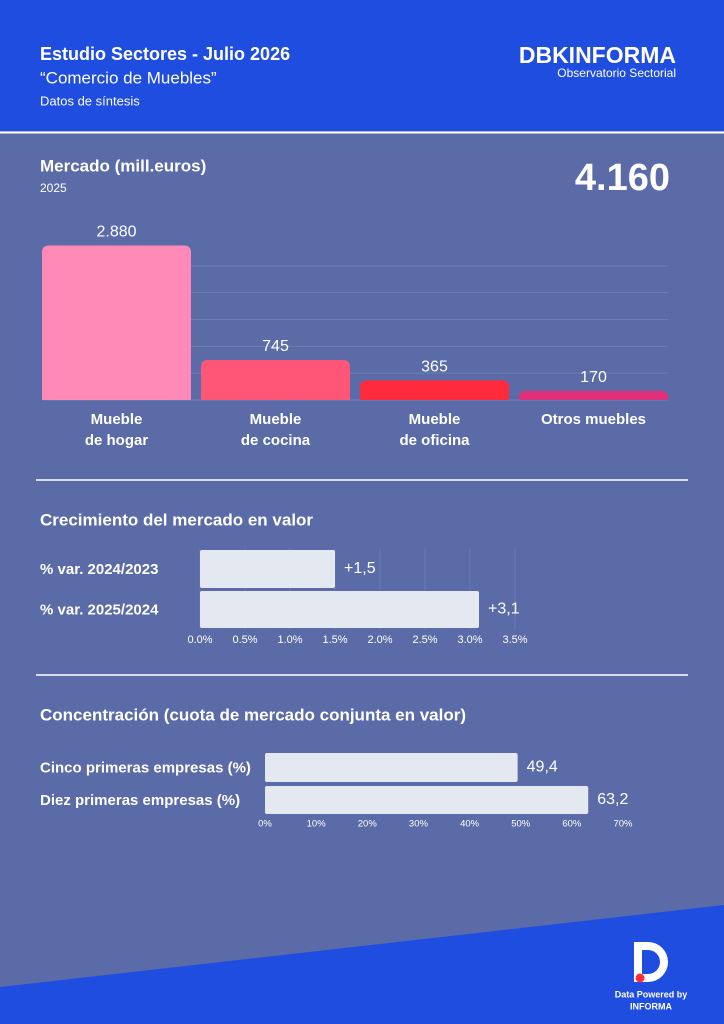 This screenshot has width=724, height=1024. Describe the element at coordinates (424, 640) in the screenshot. I see `x-tick-label: 2.5%` at that location.